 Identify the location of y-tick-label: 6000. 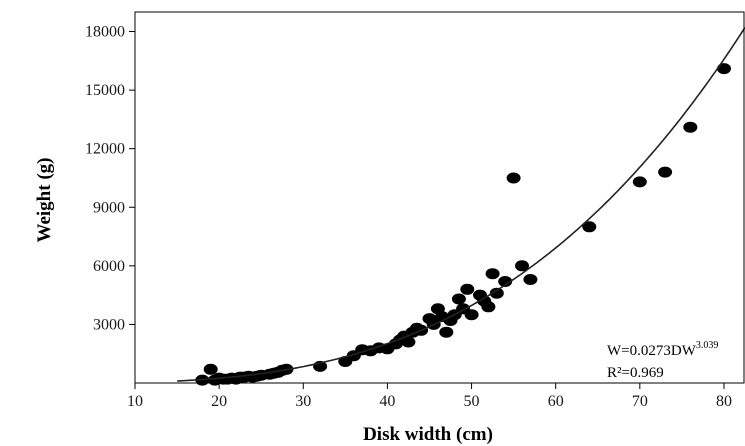
(109, 266).